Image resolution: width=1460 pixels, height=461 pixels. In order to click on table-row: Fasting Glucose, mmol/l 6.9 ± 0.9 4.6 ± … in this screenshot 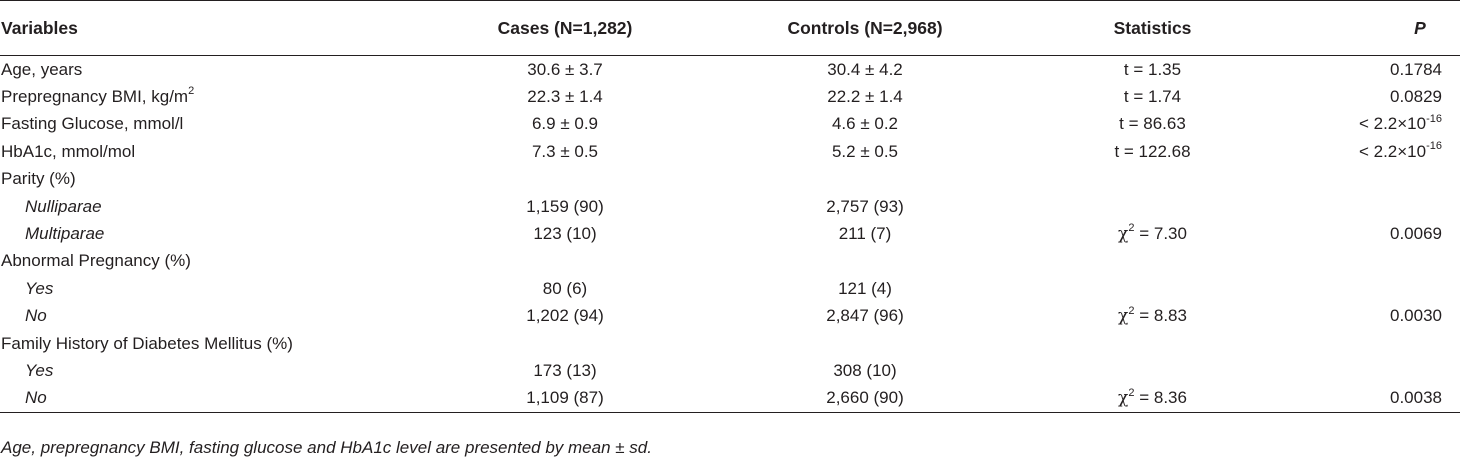, I will do `click(730, 124)`.